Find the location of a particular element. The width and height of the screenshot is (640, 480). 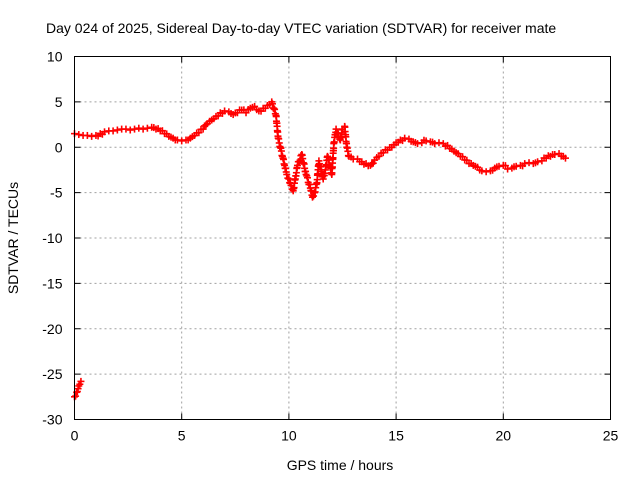

y-tick-label: -5 is located at coordinates (56, 193).